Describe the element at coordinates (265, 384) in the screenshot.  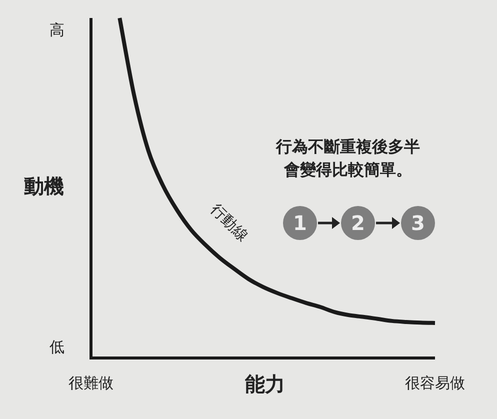
I see `x-axis-title: 能力` at that location.